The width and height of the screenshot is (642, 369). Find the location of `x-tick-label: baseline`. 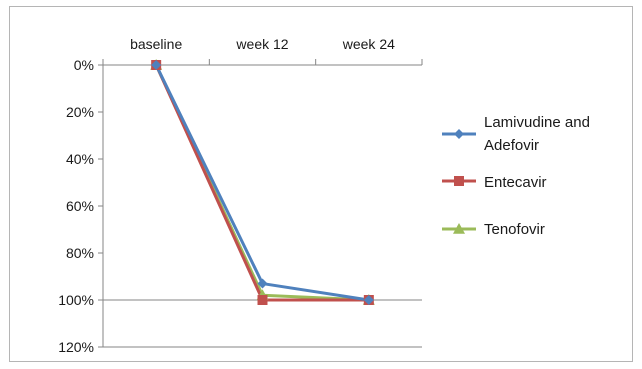

x-tick-label: baseline is located at coordinates (156, 44).